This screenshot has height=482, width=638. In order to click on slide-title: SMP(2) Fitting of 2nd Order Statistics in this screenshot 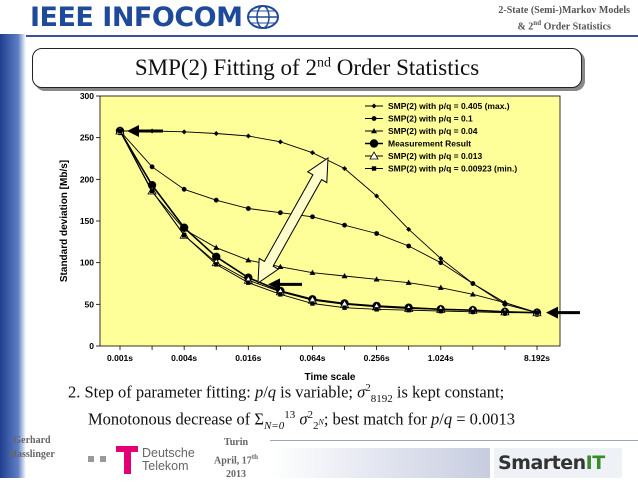, I will do `click(307, 67)`.